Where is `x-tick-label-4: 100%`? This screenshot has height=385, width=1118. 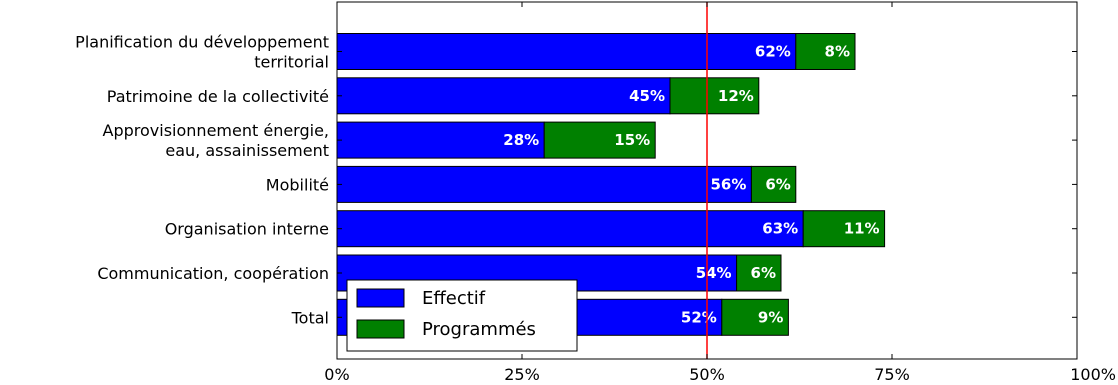
x-tick-label-4: 100% is located at coordinates (1093, 374).